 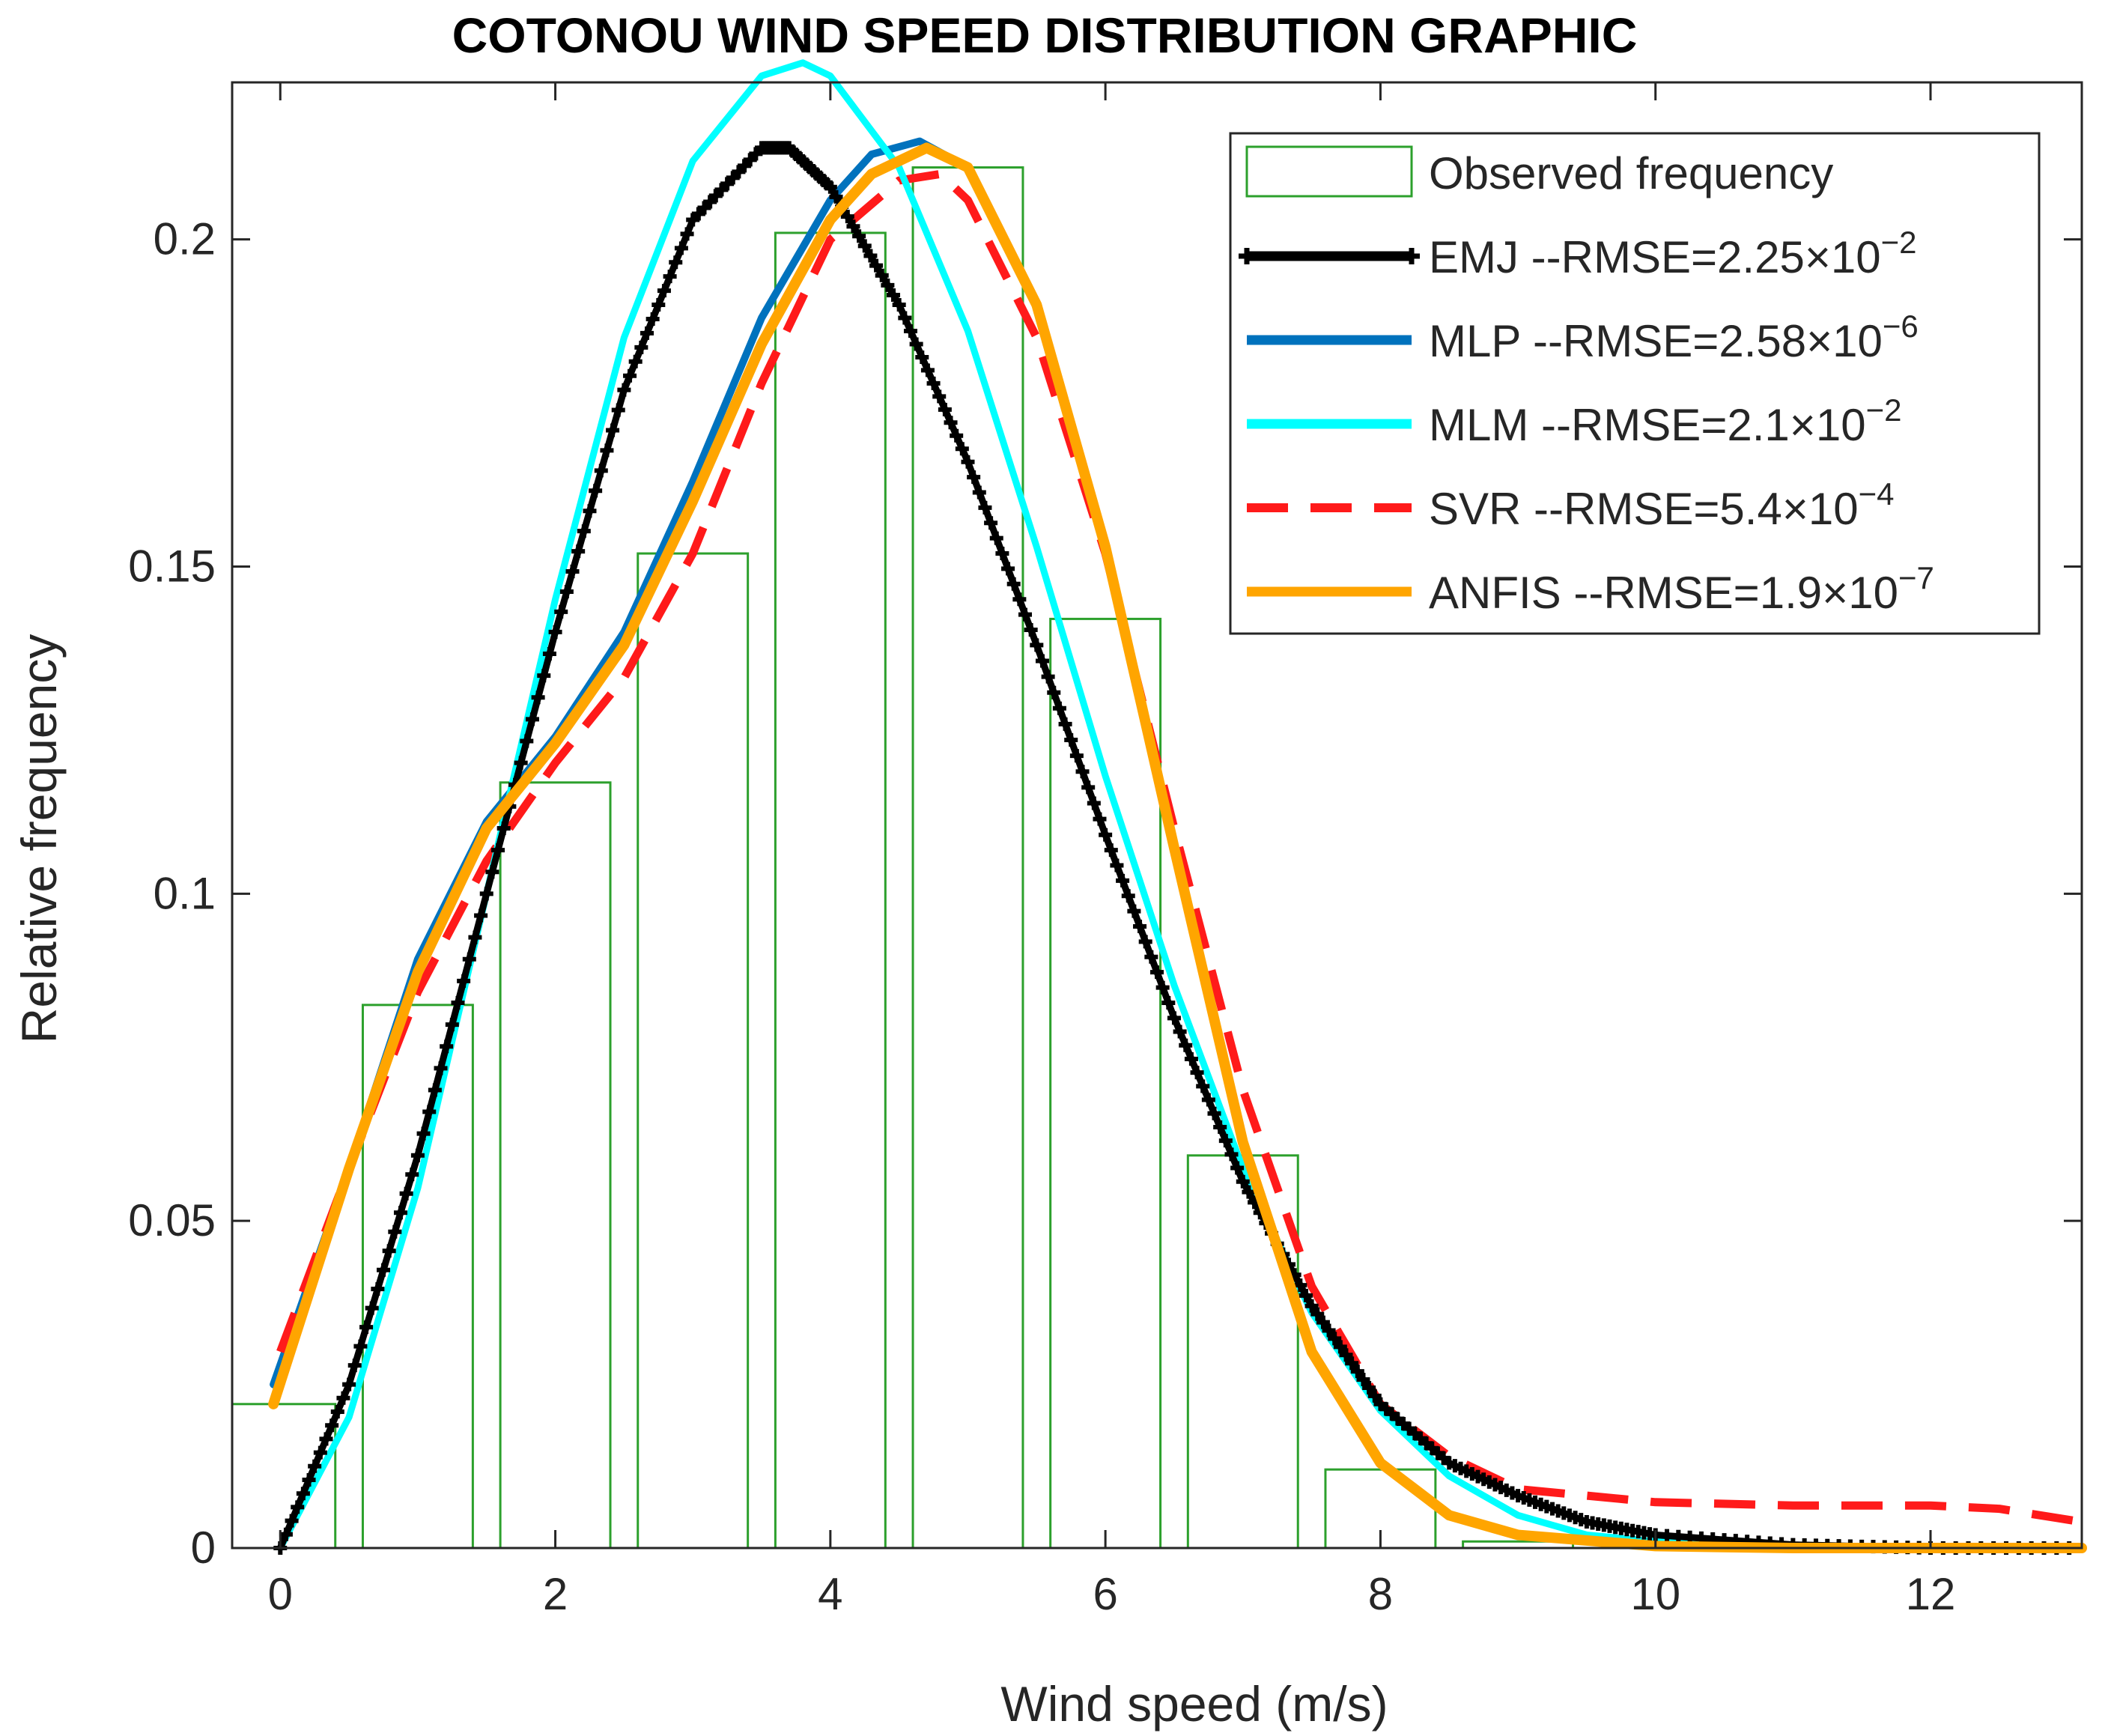 What do you see at coordinates (1665, 421) in the screenshot?
I see `legend-label-mlm: MLM --RMSE=2.1×10−2` at bounding box center [1665, 421].